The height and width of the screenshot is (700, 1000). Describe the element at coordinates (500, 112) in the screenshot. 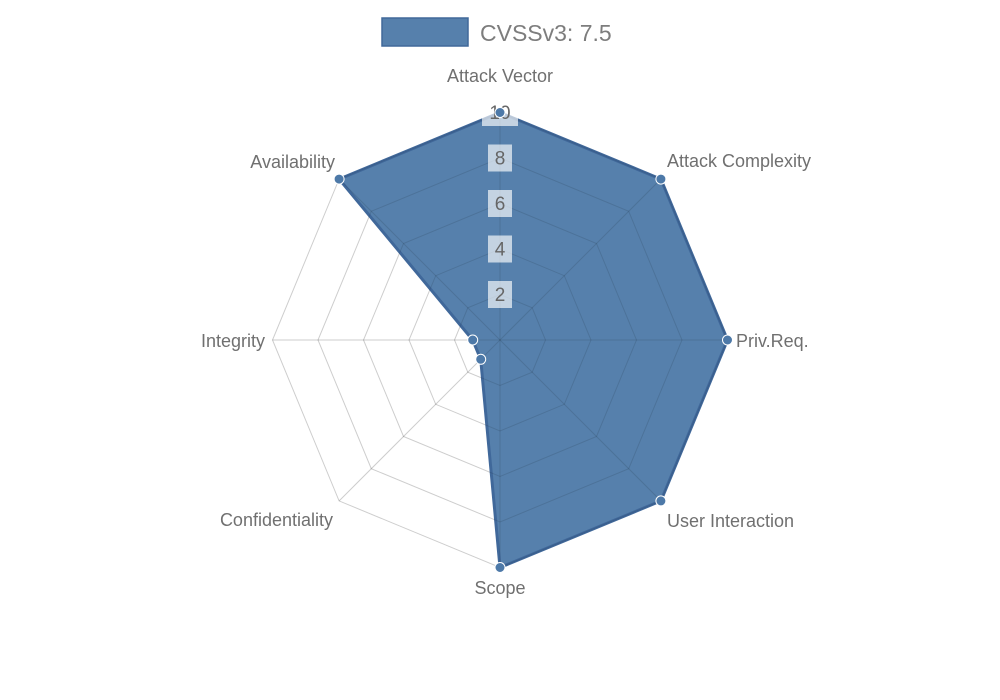

I see `data-point-attack-vector` at that location.